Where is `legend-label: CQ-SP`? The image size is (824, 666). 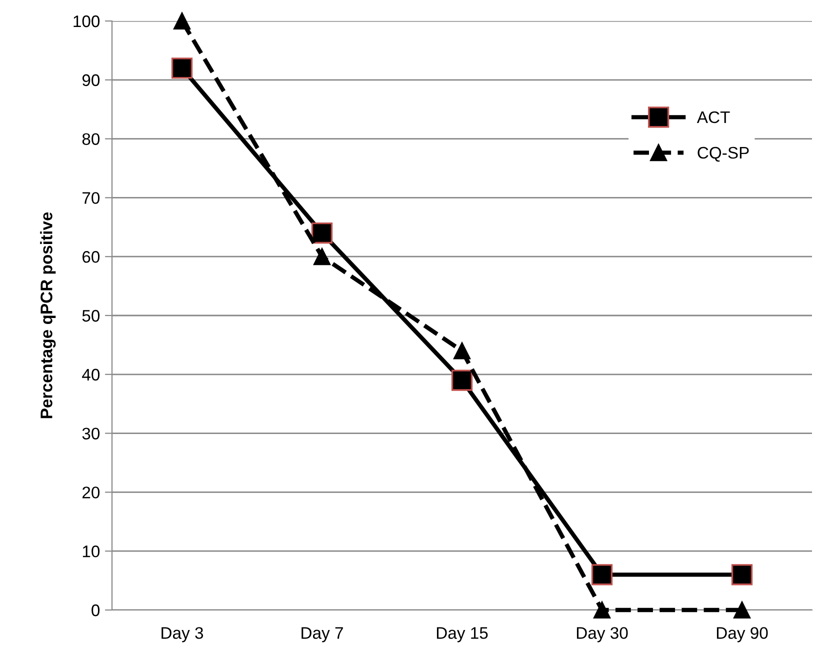
legend-label: CQ-SP is located at coordinates (723, 154).